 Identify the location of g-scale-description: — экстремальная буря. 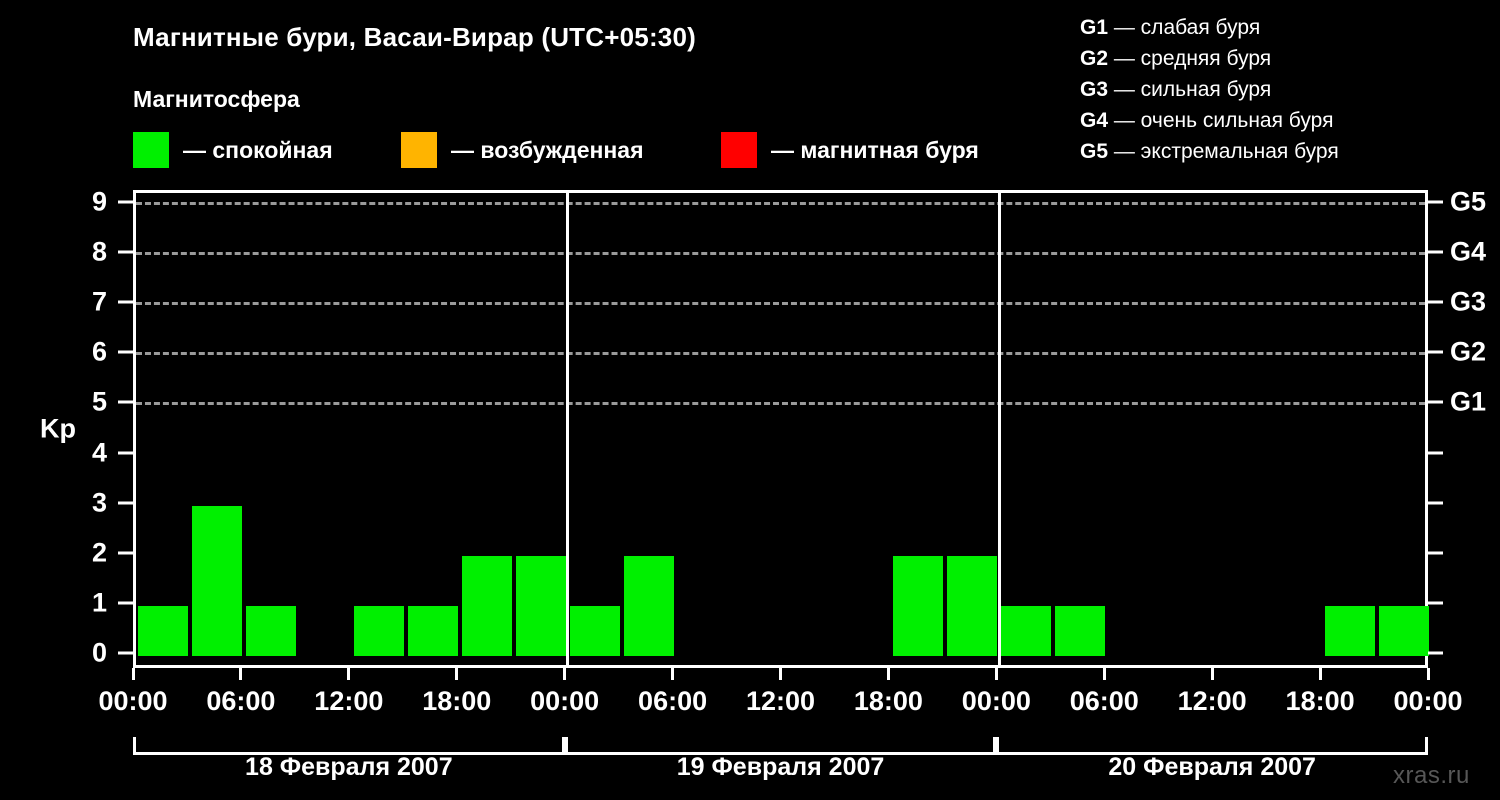
(1223, 151).